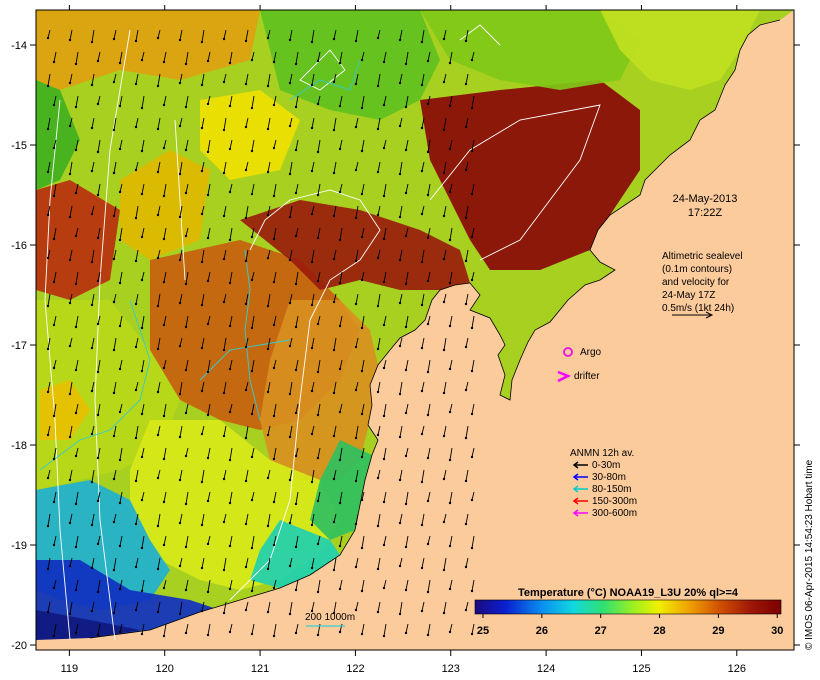 The width and height of the screenshot is (820, 680). Describe the element at coordinates (688, 295) in the screenshot. I see `altimetry-line-4: 24-May 17Z` at that location.